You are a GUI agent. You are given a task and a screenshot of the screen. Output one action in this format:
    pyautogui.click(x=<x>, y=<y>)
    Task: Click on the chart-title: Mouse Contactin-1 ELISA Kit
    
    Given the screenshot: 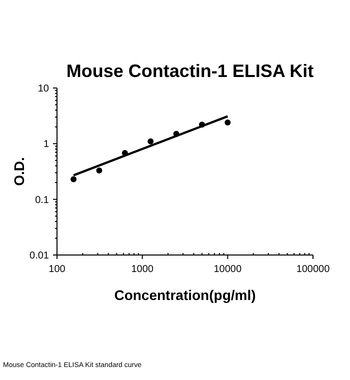 What is the action you would take?
    pyautogui.click(x=190, y=71)
    